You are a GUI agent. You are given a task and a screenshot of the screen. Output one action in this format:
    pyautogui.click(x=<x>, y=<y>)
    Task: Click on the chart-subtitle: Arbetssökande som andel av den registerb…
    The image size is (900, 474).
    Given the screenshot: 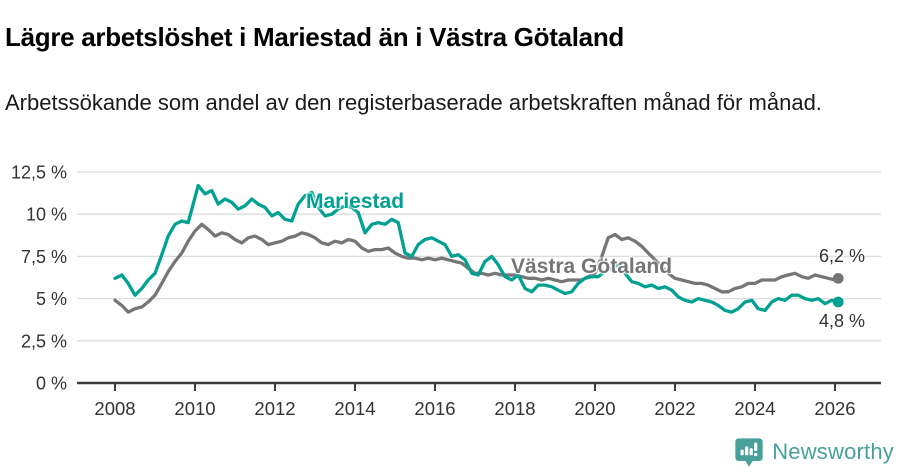 What is the action you would take?
    pyautogui.click(x=413, y=102)
    